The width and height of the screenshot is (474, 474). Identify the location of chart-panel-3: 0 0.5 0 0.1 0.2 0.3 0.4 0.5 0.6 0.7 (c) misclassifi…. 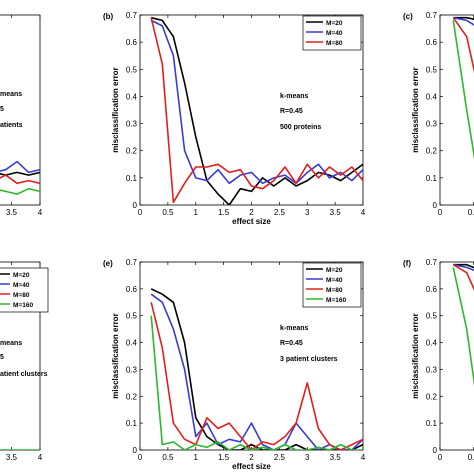
(438, 114).